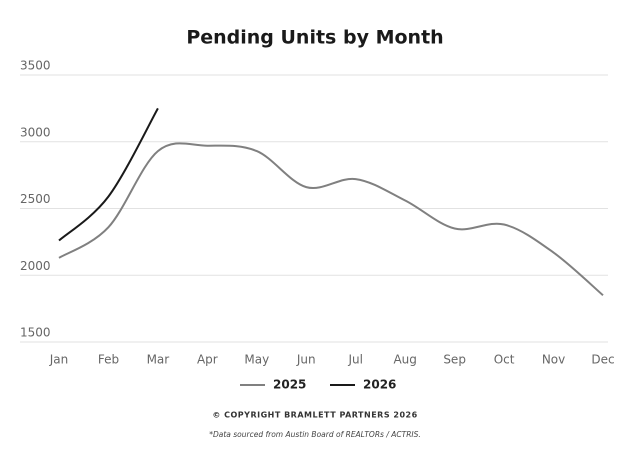 The width and height of the screenshot is (630, 453). I want to click on legend-label: 2026, so click(379, 385).